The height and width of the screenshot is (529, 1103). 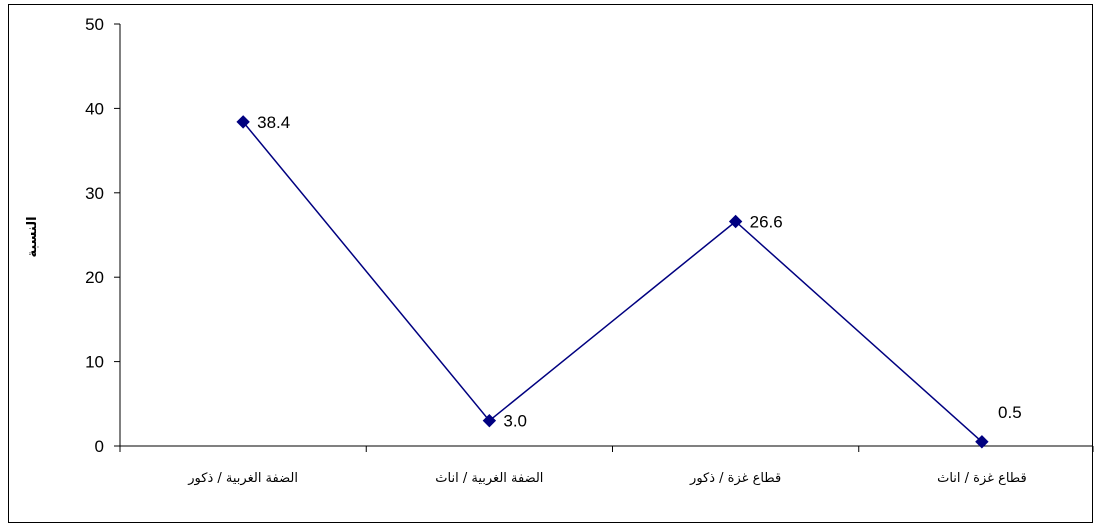 What do you see at coordinates (94, 193) in the screenshot?
I see `y-tick-label: 30` at bounding box center [94, 193].